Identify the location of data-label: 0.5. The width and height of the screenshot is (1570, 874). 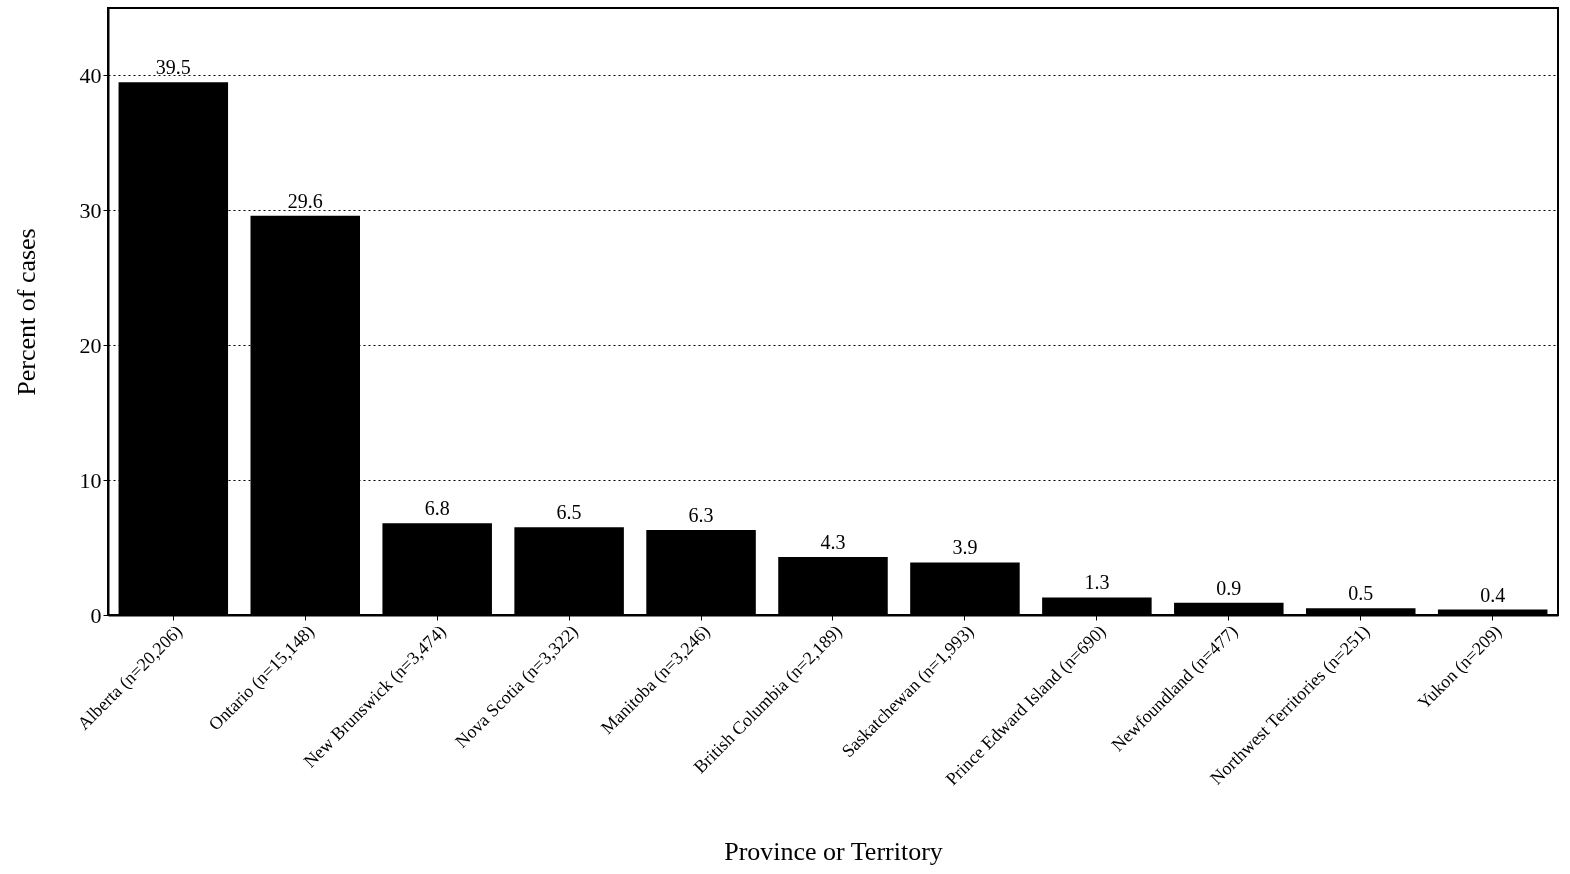
(1361, 593).